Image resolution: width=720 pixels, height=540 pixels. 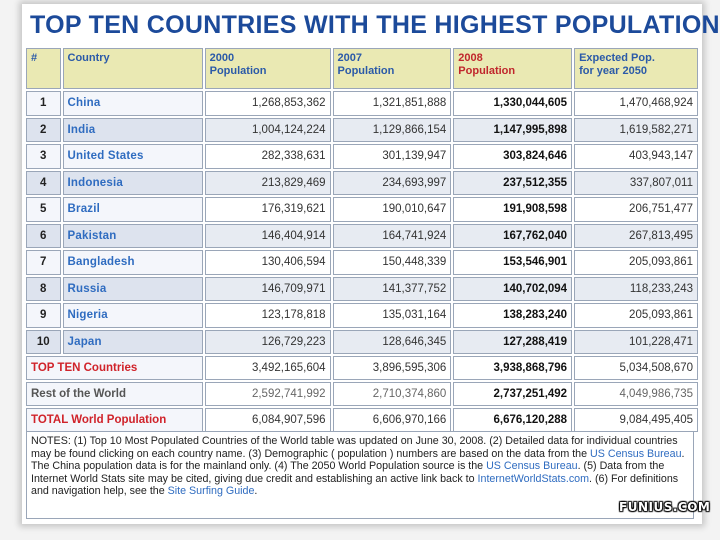 I want to click on pop2007-cell: 3,896,595,306, so click(x=392, y=368).